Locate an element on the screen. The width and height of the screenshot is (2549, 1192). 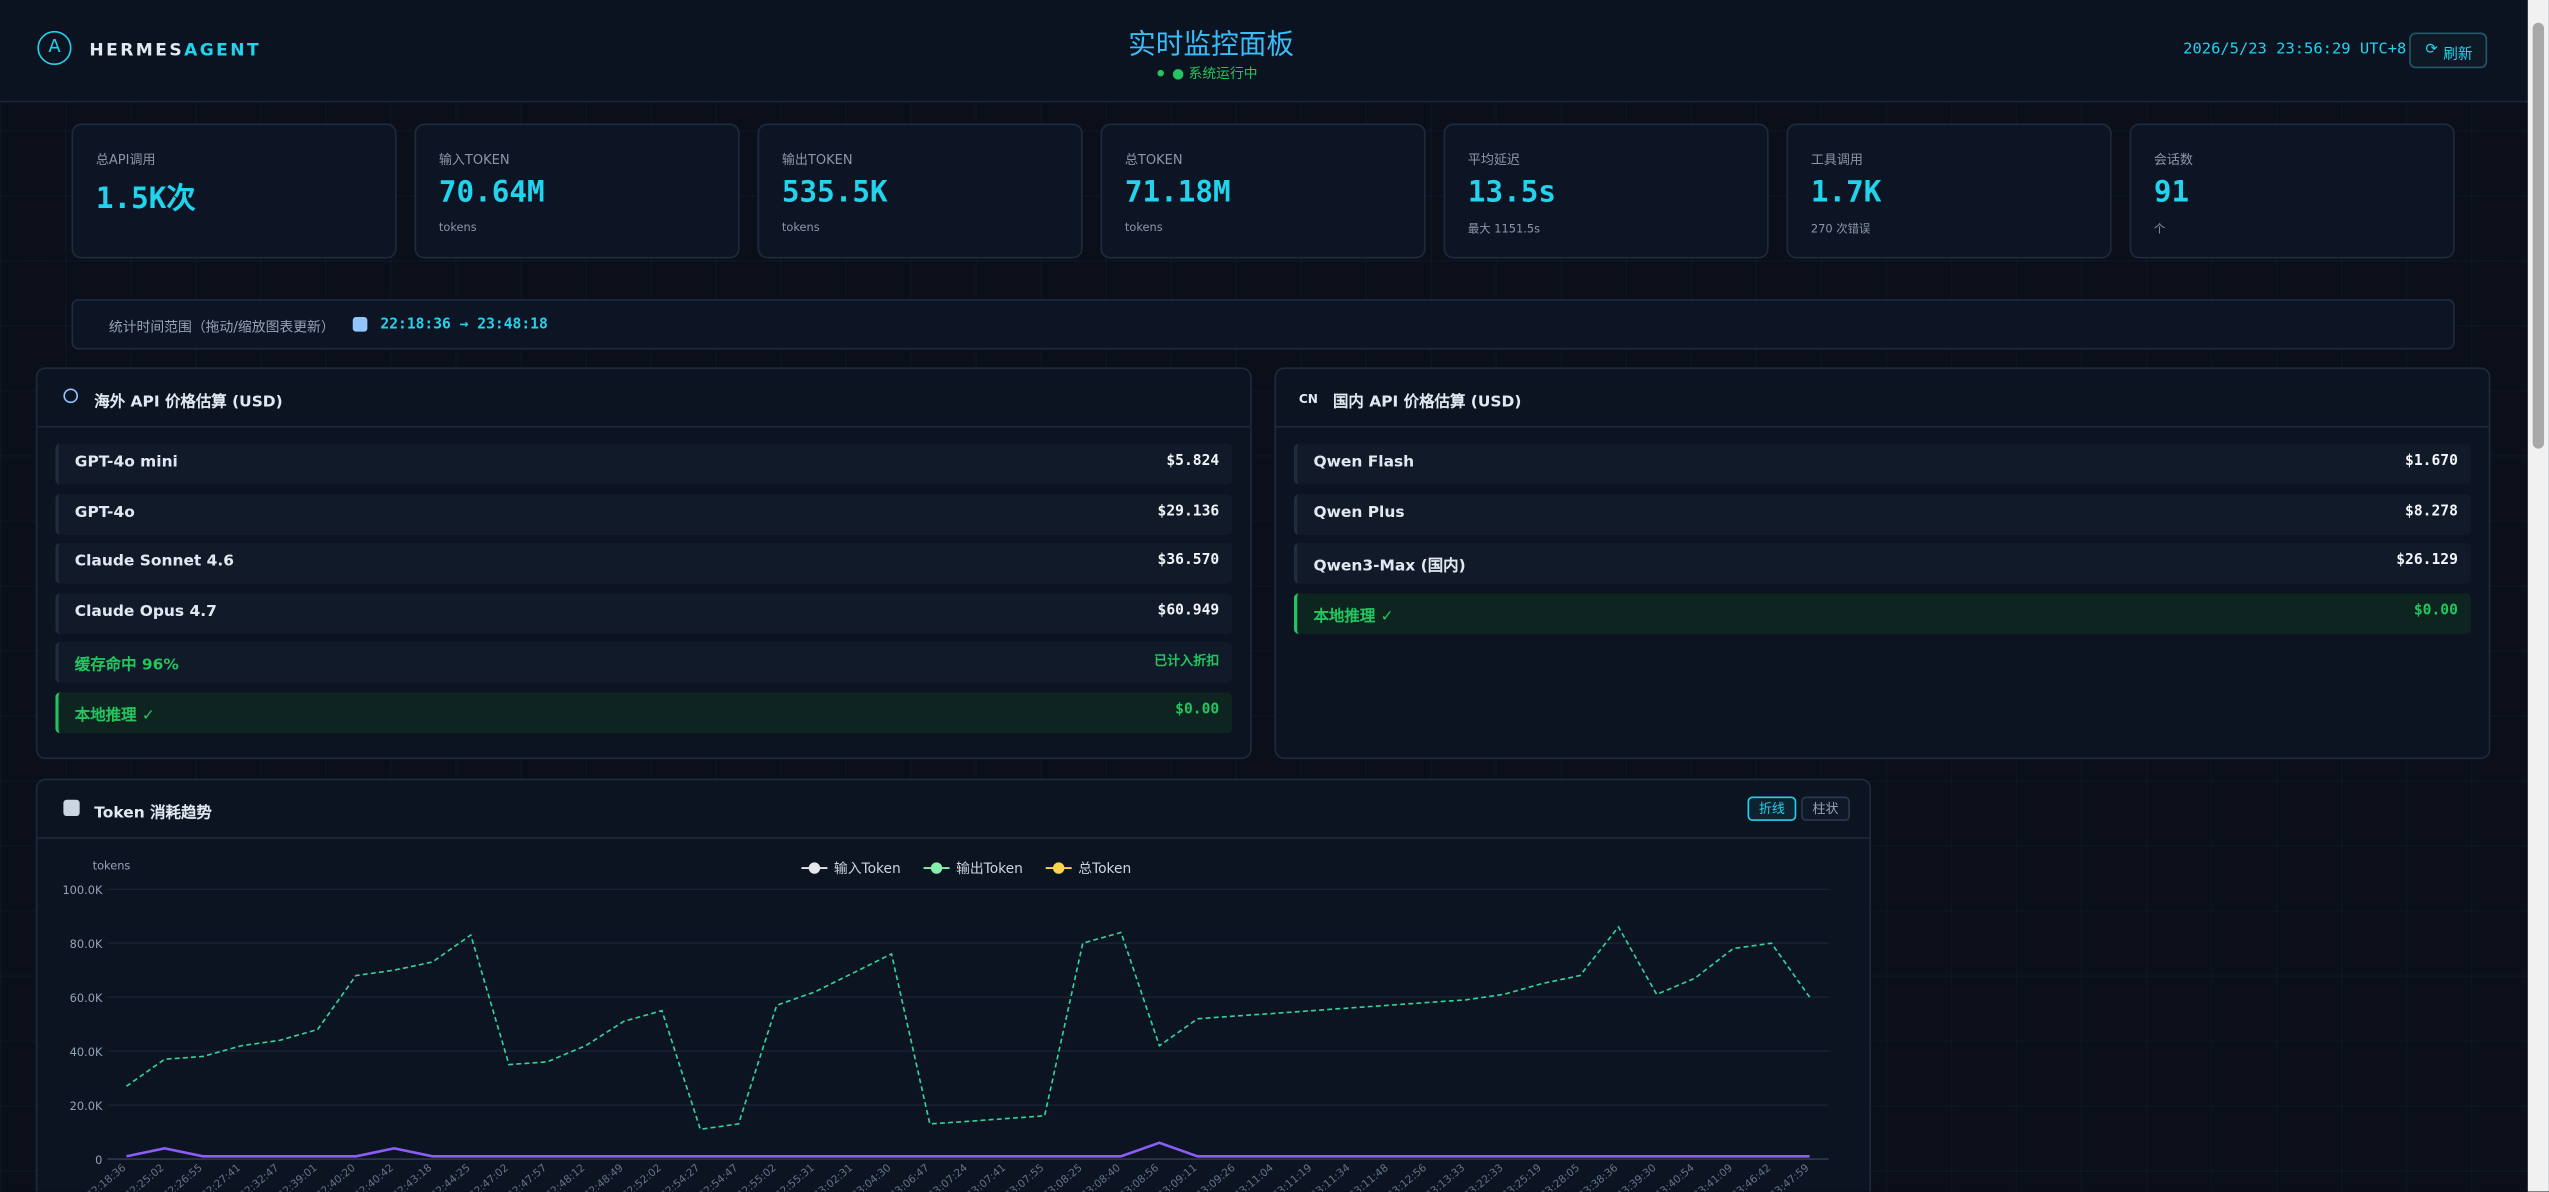
price: $1.670 is located at coordinates (2431, 461).